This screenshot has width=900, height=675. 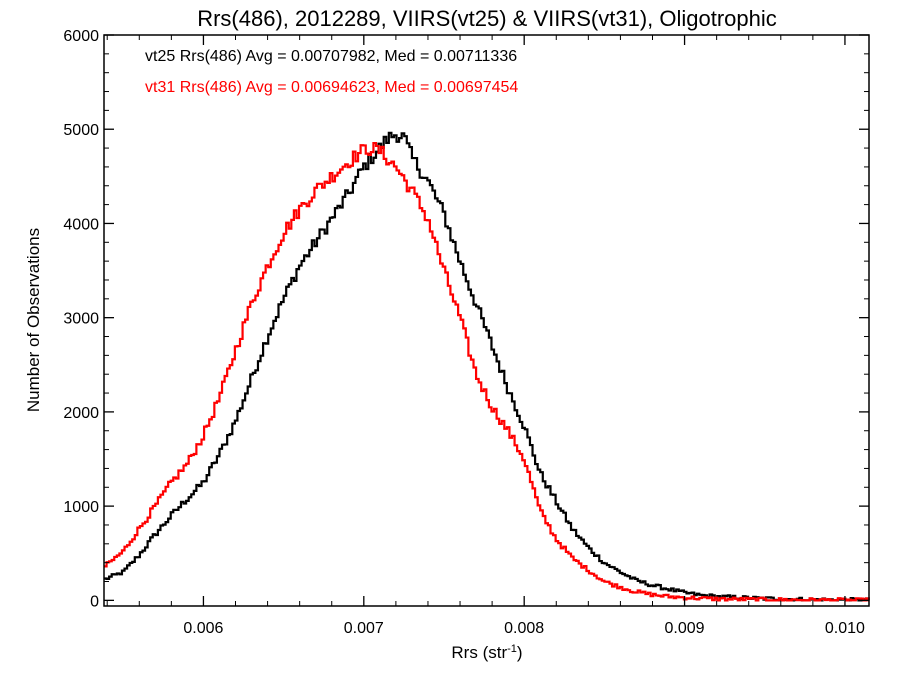 I want to click on x-axis-label-end: ), so click(x=520, y=652).